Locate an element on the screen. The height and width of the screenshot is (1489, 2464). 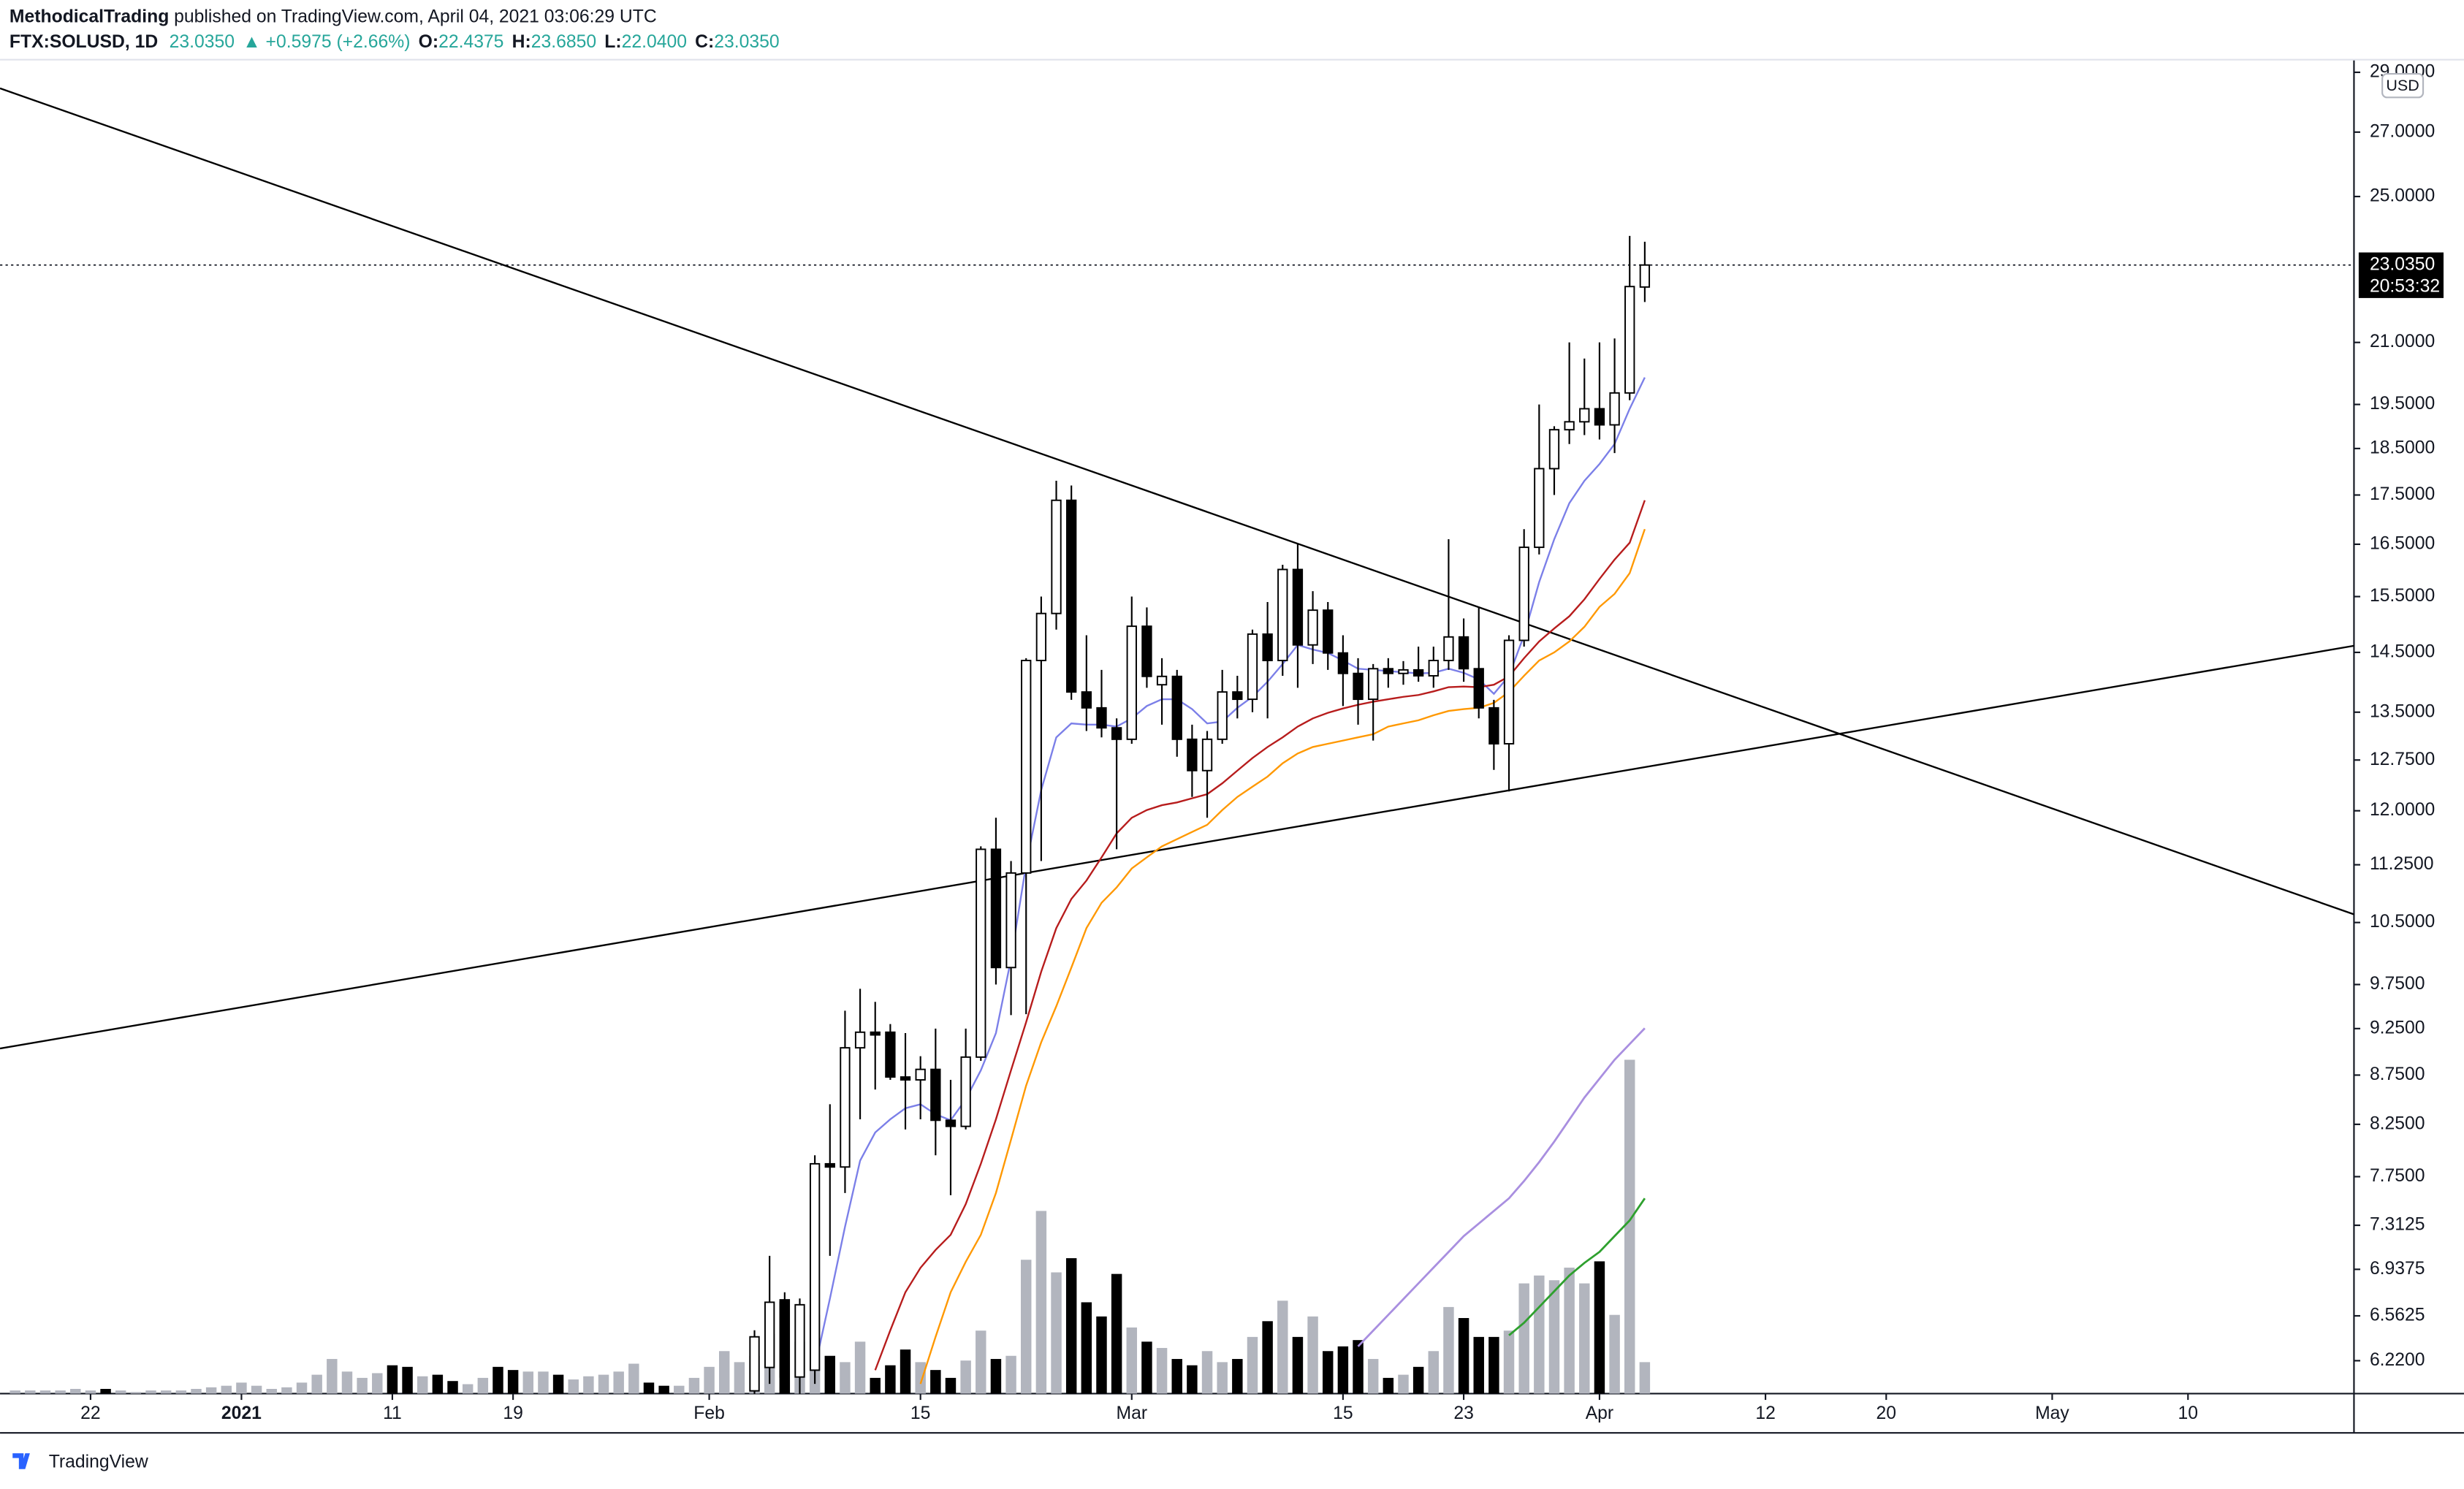
y-tick-label: 9.7500 is located at coordinates (2397, 984).